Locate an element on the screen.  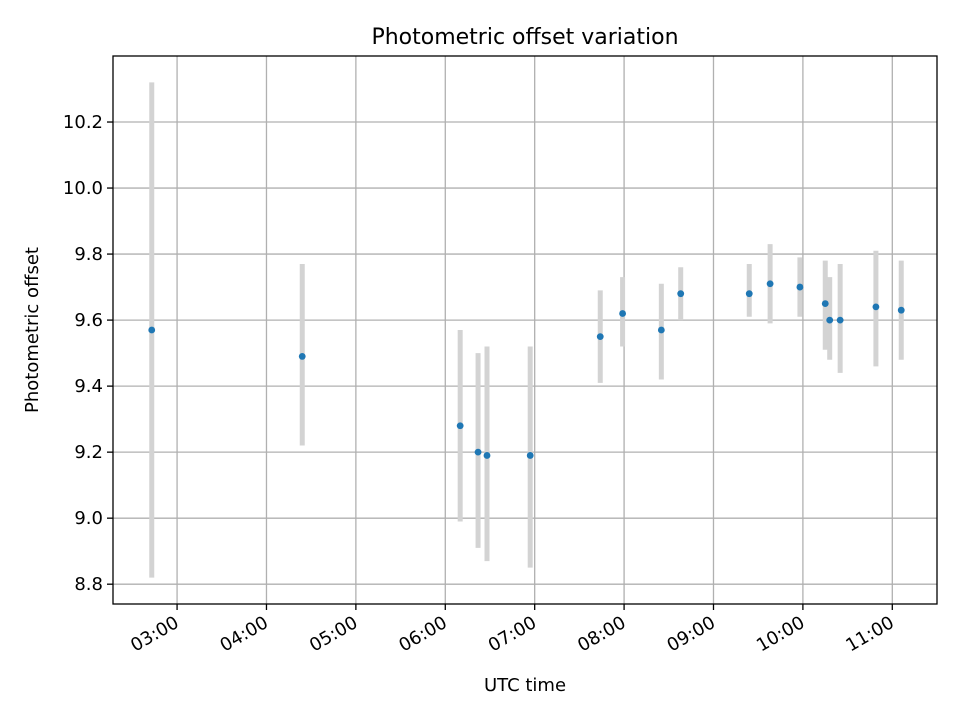
x-tick-label: 07:00 is located at coordinates (512, 634).